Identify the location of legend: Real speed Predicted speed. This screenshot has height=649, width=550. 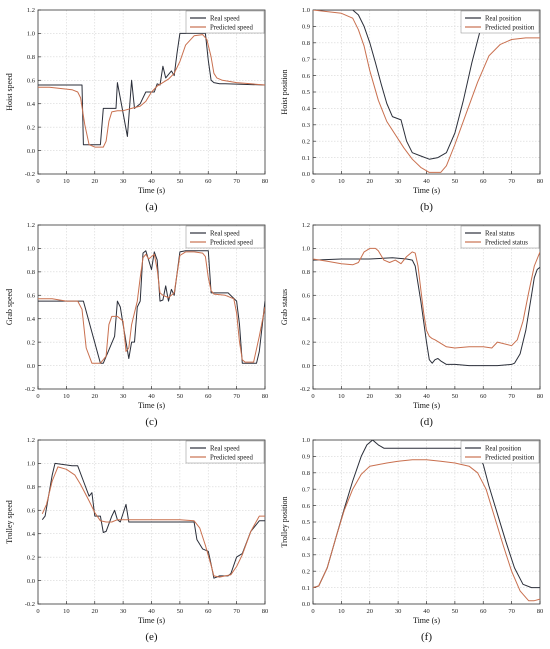
(225, 22).